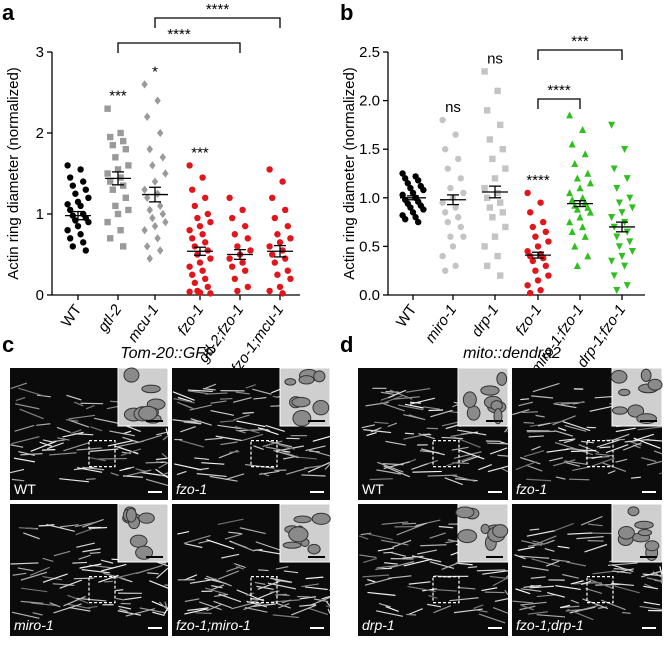 The width and height of the screenshot is (666, 657). What do you see at coordinates (346, 12) in the screenshot?
I see `panel-label: b` at bounding box center [346, 12].